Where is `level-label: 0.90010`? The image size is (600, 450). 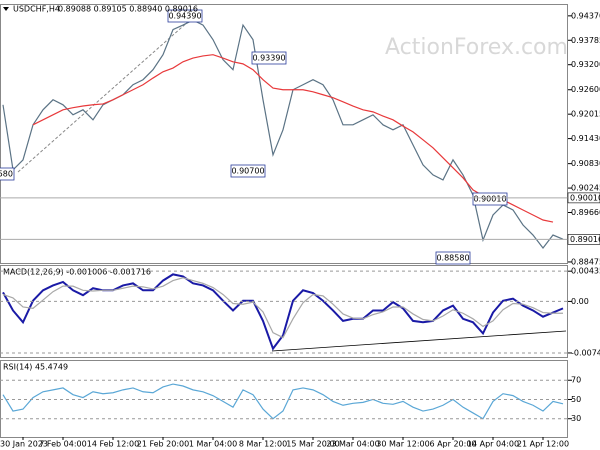
level-label: 0.90010 is located at coordinates (585, 197).